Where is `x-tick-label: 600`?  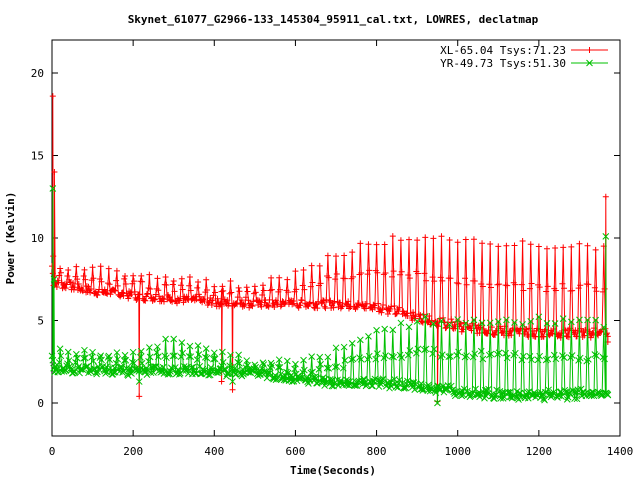 x-tick-label: 600 is located at coordinates (295, 451).